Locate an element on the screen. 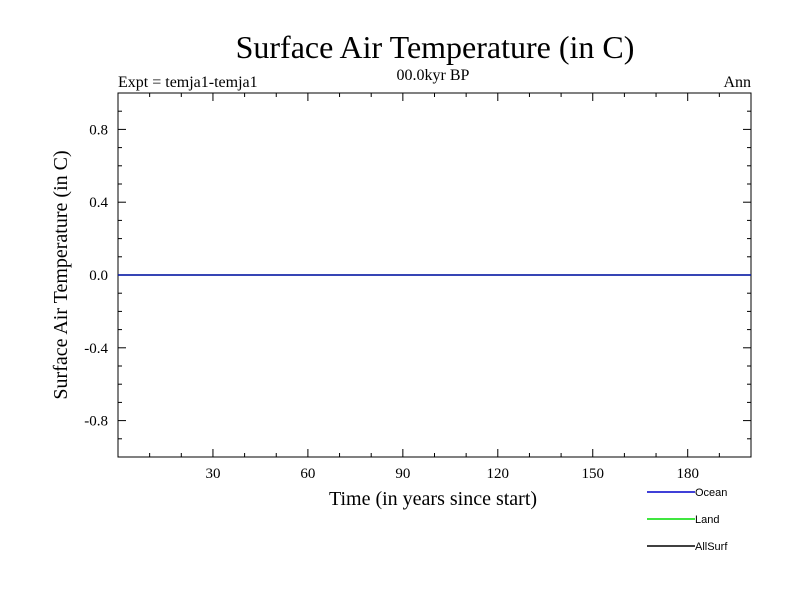 The height and width of the screenshot is (600, 800). season-label: Ann is located at coordinates (737, 82).